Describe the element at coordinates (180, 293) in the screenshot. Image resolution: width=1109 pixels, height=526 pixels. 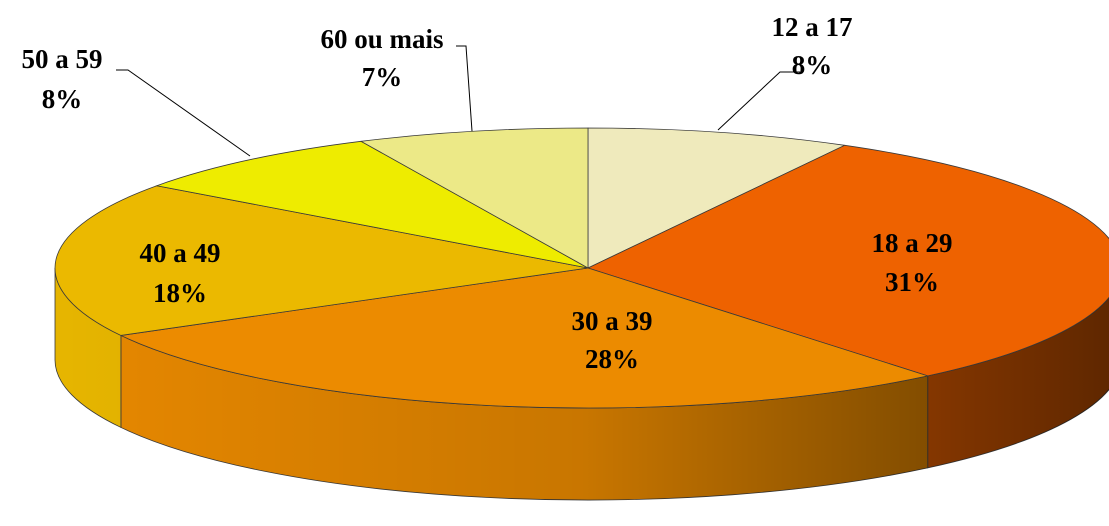
I see `slice-value: 18%` at that location.